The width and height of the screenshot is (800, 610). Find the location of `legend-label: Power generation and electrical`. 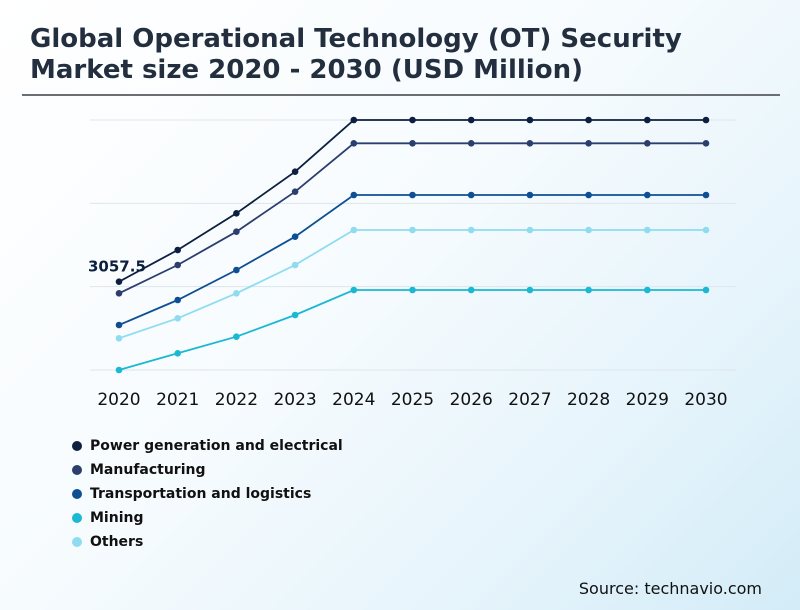

legend-label: Power generation and electrical is located at coordinates (216, 446).